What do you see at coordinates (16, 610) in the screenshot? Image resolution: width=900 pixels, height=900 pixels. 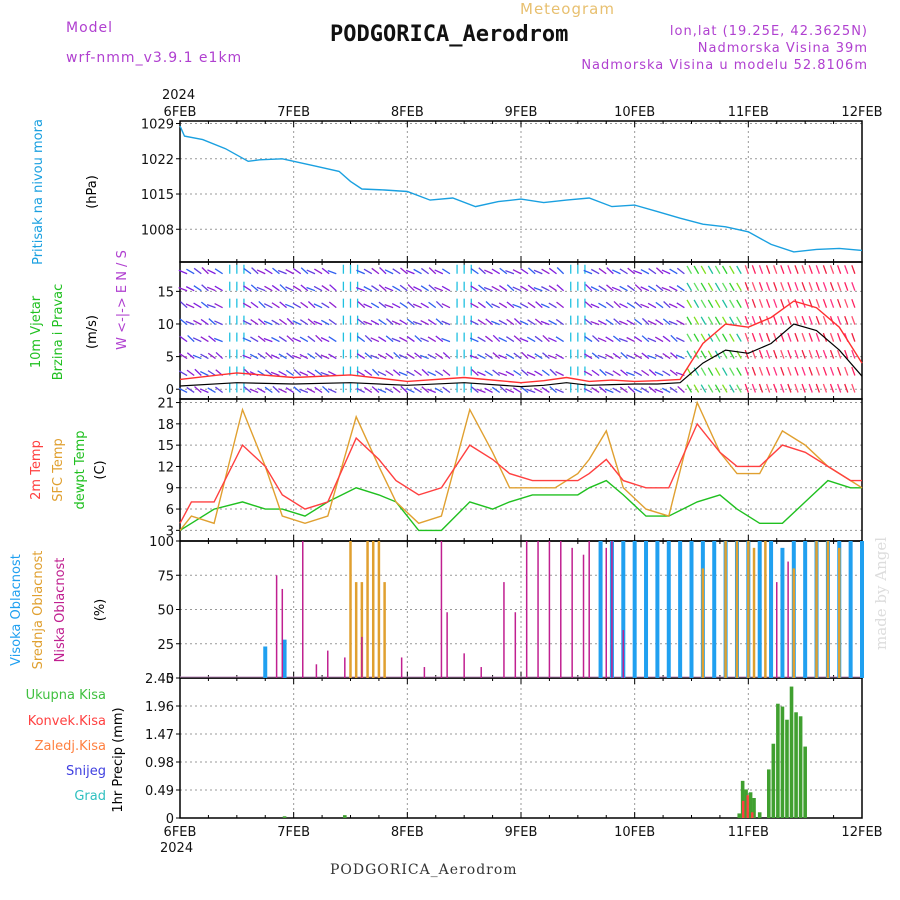 I see `high-cloud-axis-title: Visoka Oblacnost` at bounding box center [16, 610].